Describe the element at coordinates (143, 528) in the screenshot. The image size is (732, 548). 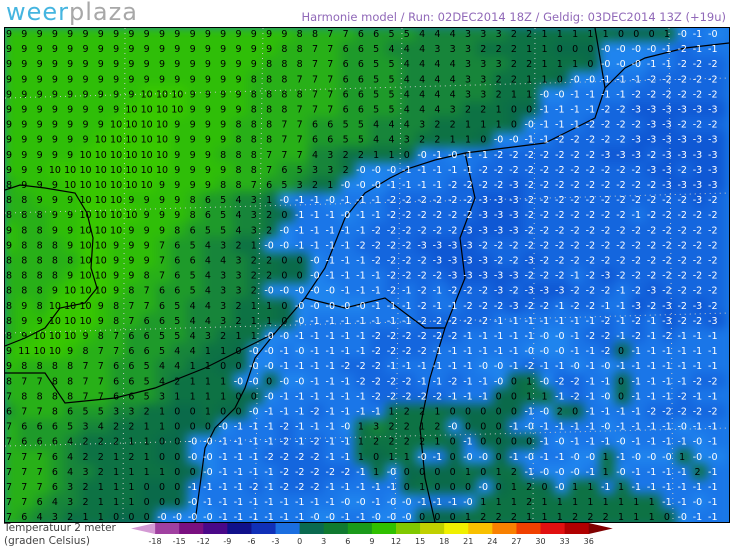
I see `colorbar-band` at that location.